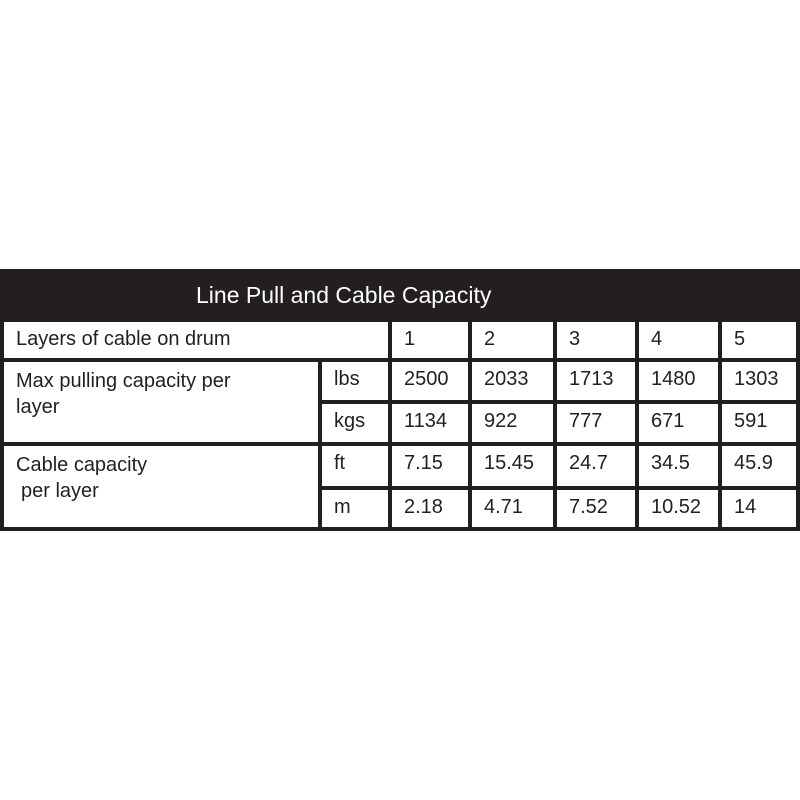 The height and width of the screenshot is (800, 800). What do you see at coordinates (430, 340) in the screenshot?
I see `layer-header: 1` at bounding box center [430, 340].